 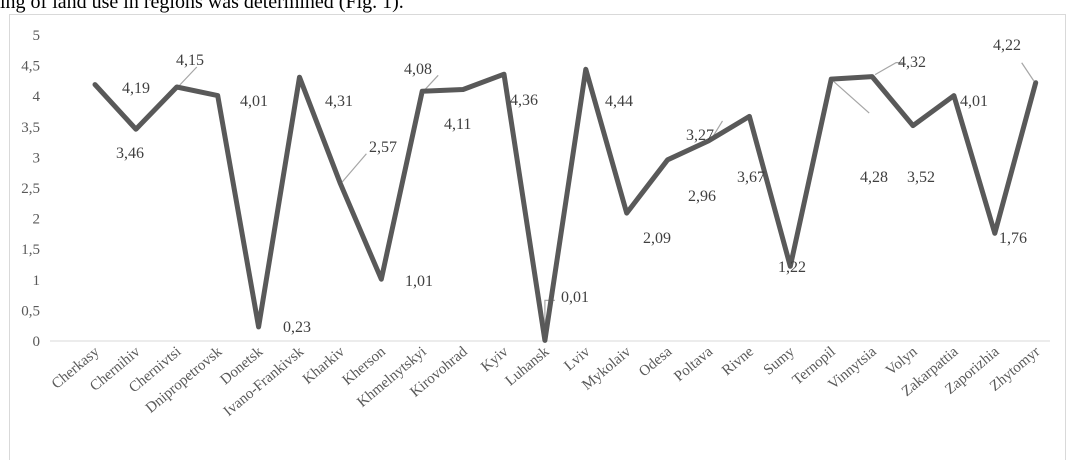 What do you see at coordinates (619, 101) in the screenshot?
I see `data-label: 4,44` at bounding box center [619, 101].